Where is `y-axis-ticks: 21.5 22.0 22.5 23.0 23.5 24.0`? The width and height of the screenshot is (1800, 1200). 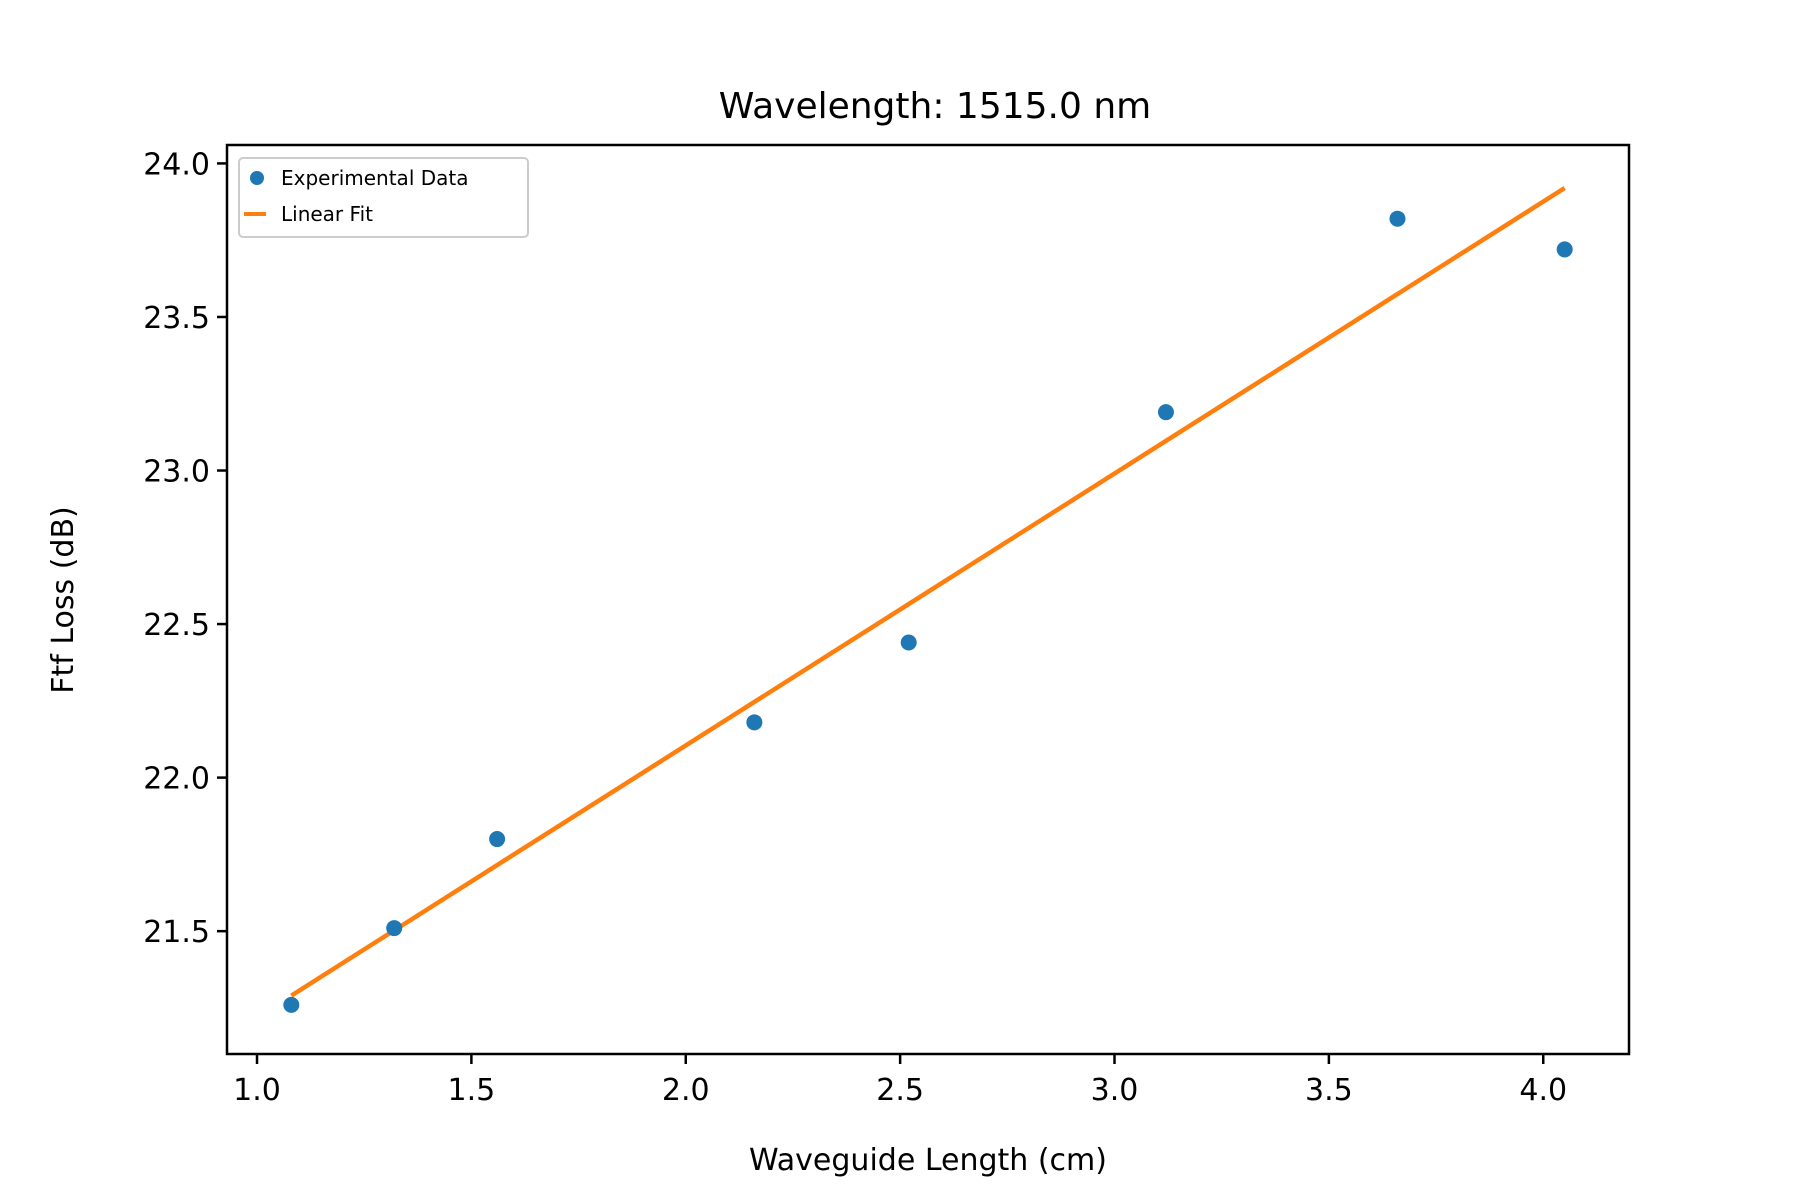 y-axis-ticks: 21.5 22.0 22.5 23.0 23.5 24.0 is located at coordinates (185, 548).